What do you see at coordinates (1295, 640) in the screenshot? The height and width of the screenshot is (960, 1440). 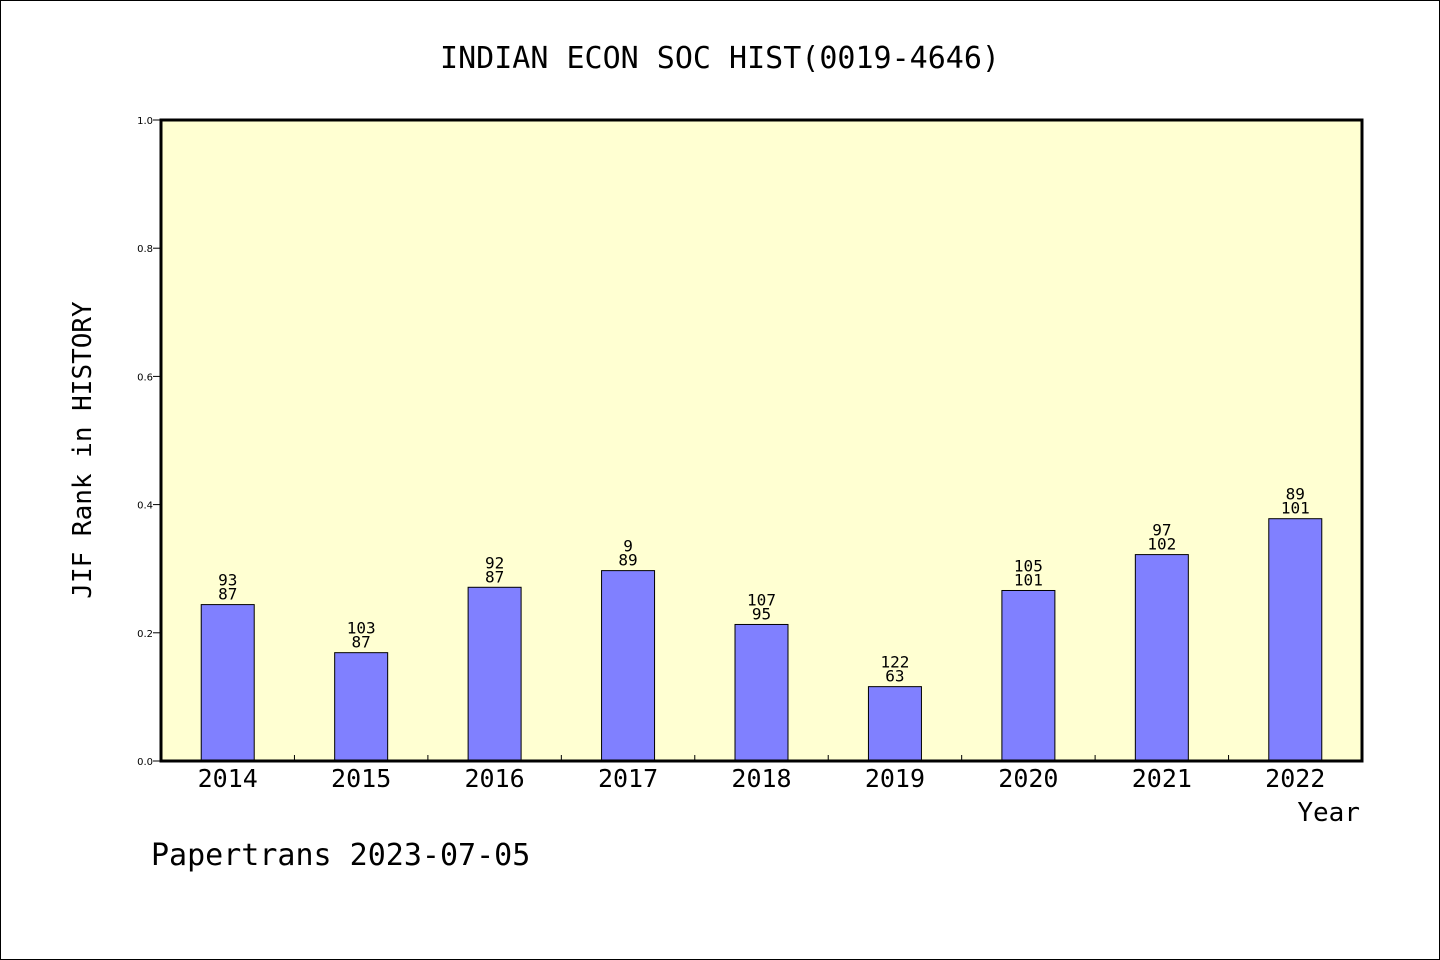 I see `bar-2022` at bounding box center [1295, 640].